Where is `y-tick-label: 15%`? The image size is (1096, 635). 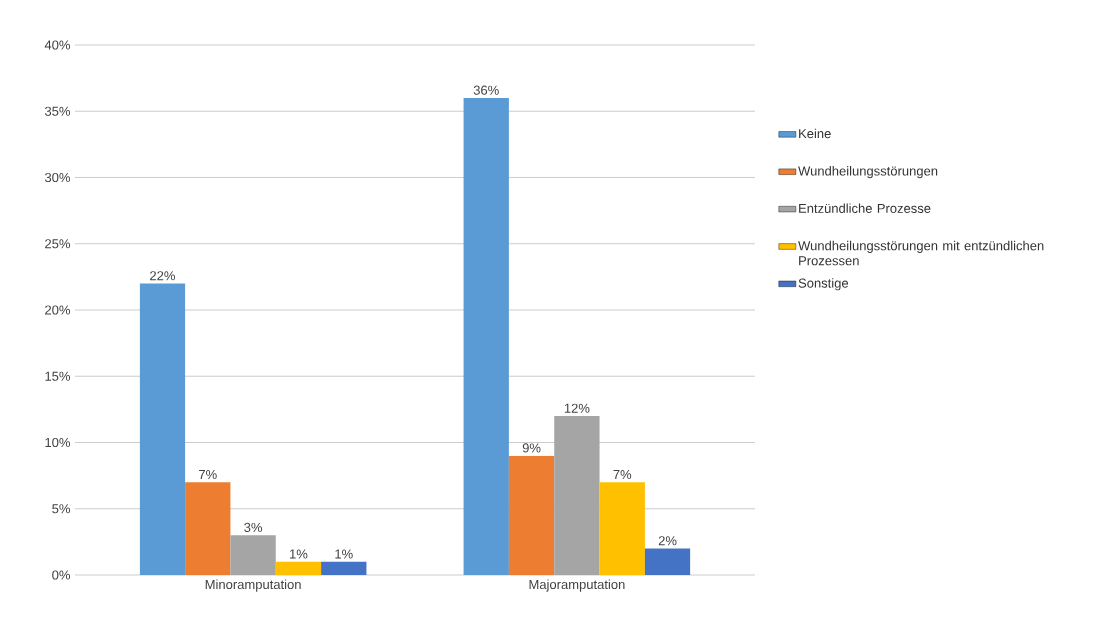
y-tick-label: 15% is located at coordinates (58, 376).